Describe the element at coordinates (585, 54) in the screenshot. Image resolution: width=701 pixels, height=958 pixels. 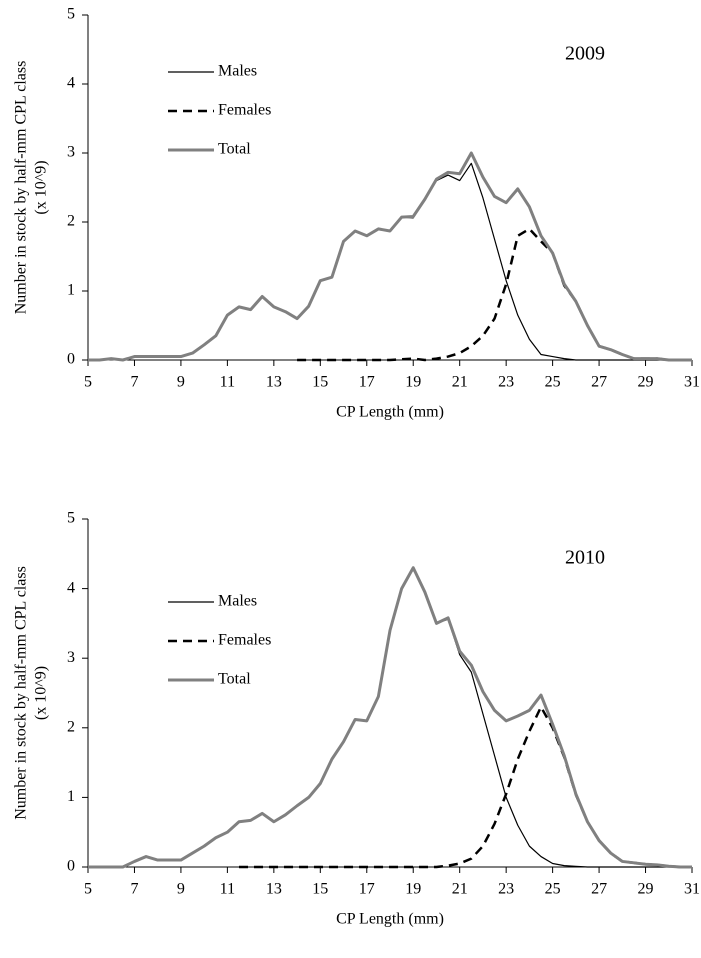
I see `annotation: 2009` at that location.